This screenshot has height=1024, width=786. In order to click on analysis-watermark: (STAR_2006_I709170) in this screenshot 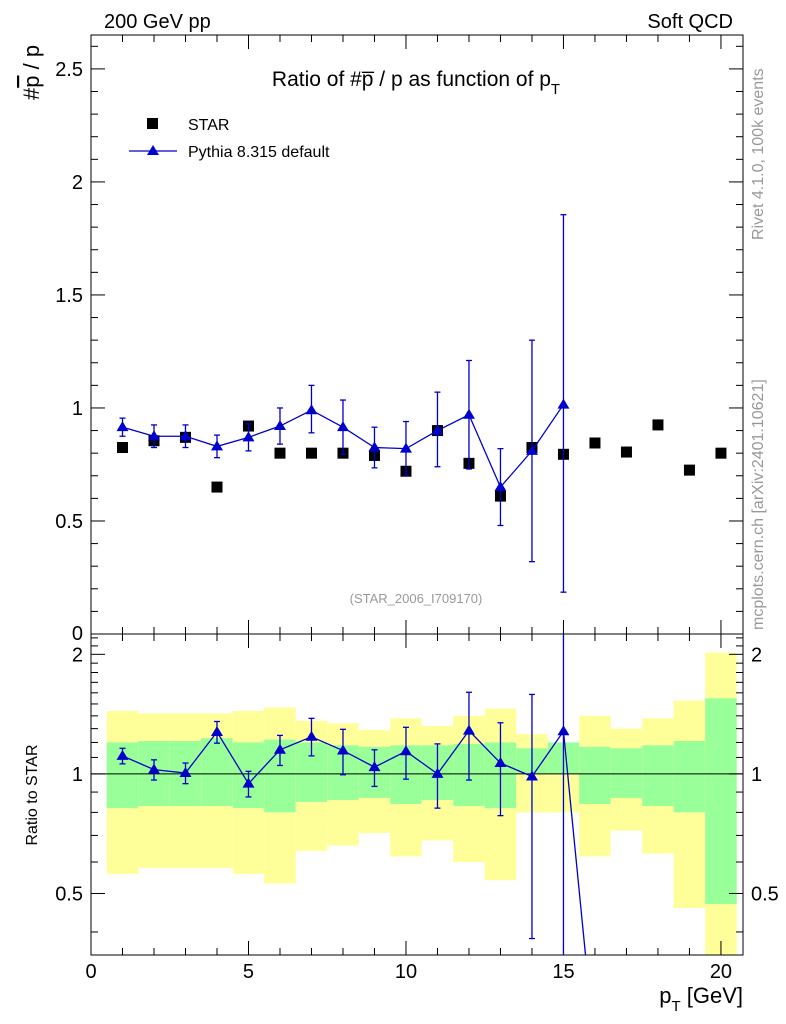, I will do `click(416, 598)`.